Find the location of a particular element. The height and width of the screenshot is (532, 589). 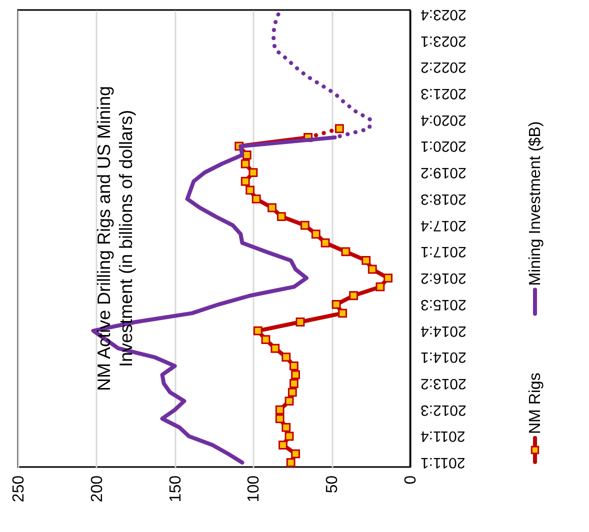

x-tick-label: 150 is located at coordinates (175, 488).